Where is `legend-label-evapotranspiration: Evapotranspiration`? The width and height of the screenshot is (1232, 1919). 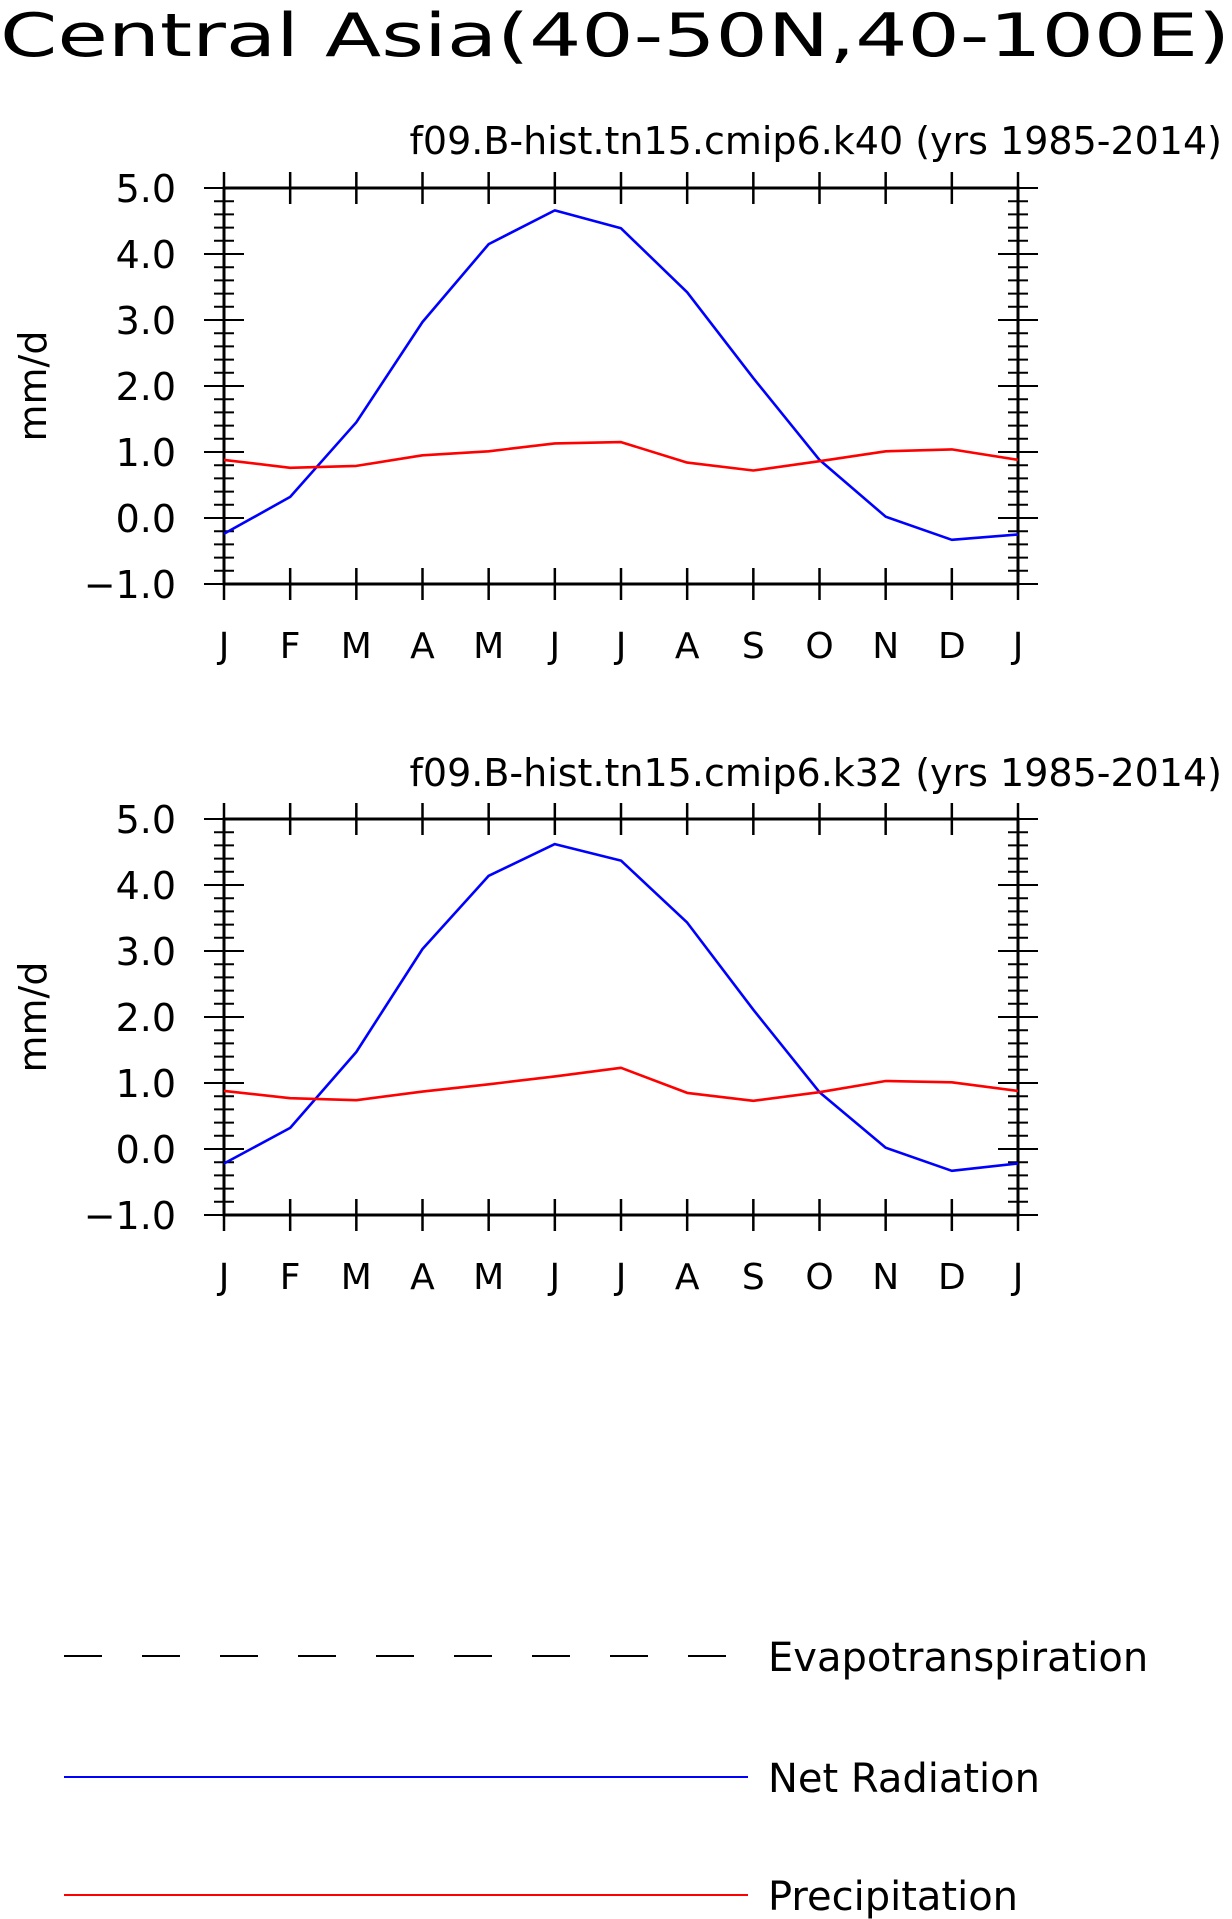
legend-label-evapotranspiration: Evapotranspiration is located at coordinates (958, 1658).